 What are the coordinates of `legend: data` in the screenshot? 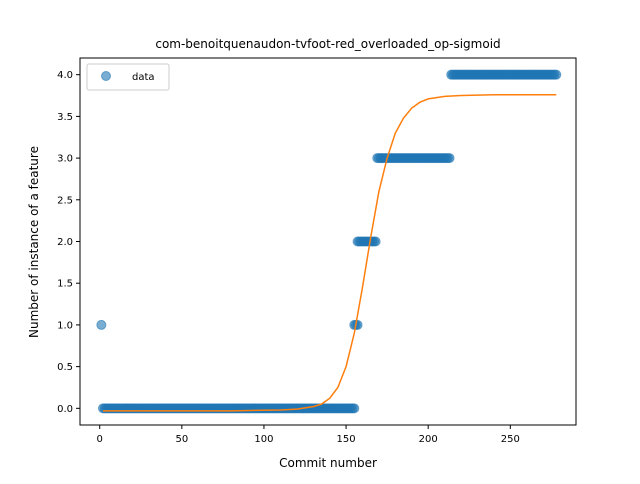 It's located at (128, 77).